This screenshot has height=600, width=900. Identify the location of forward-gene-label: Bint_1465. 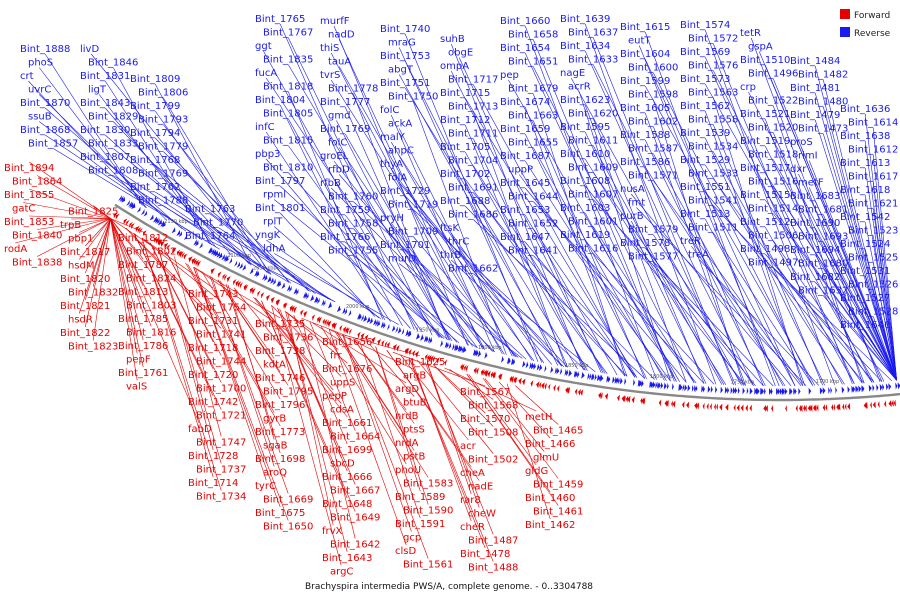
(558, 431).